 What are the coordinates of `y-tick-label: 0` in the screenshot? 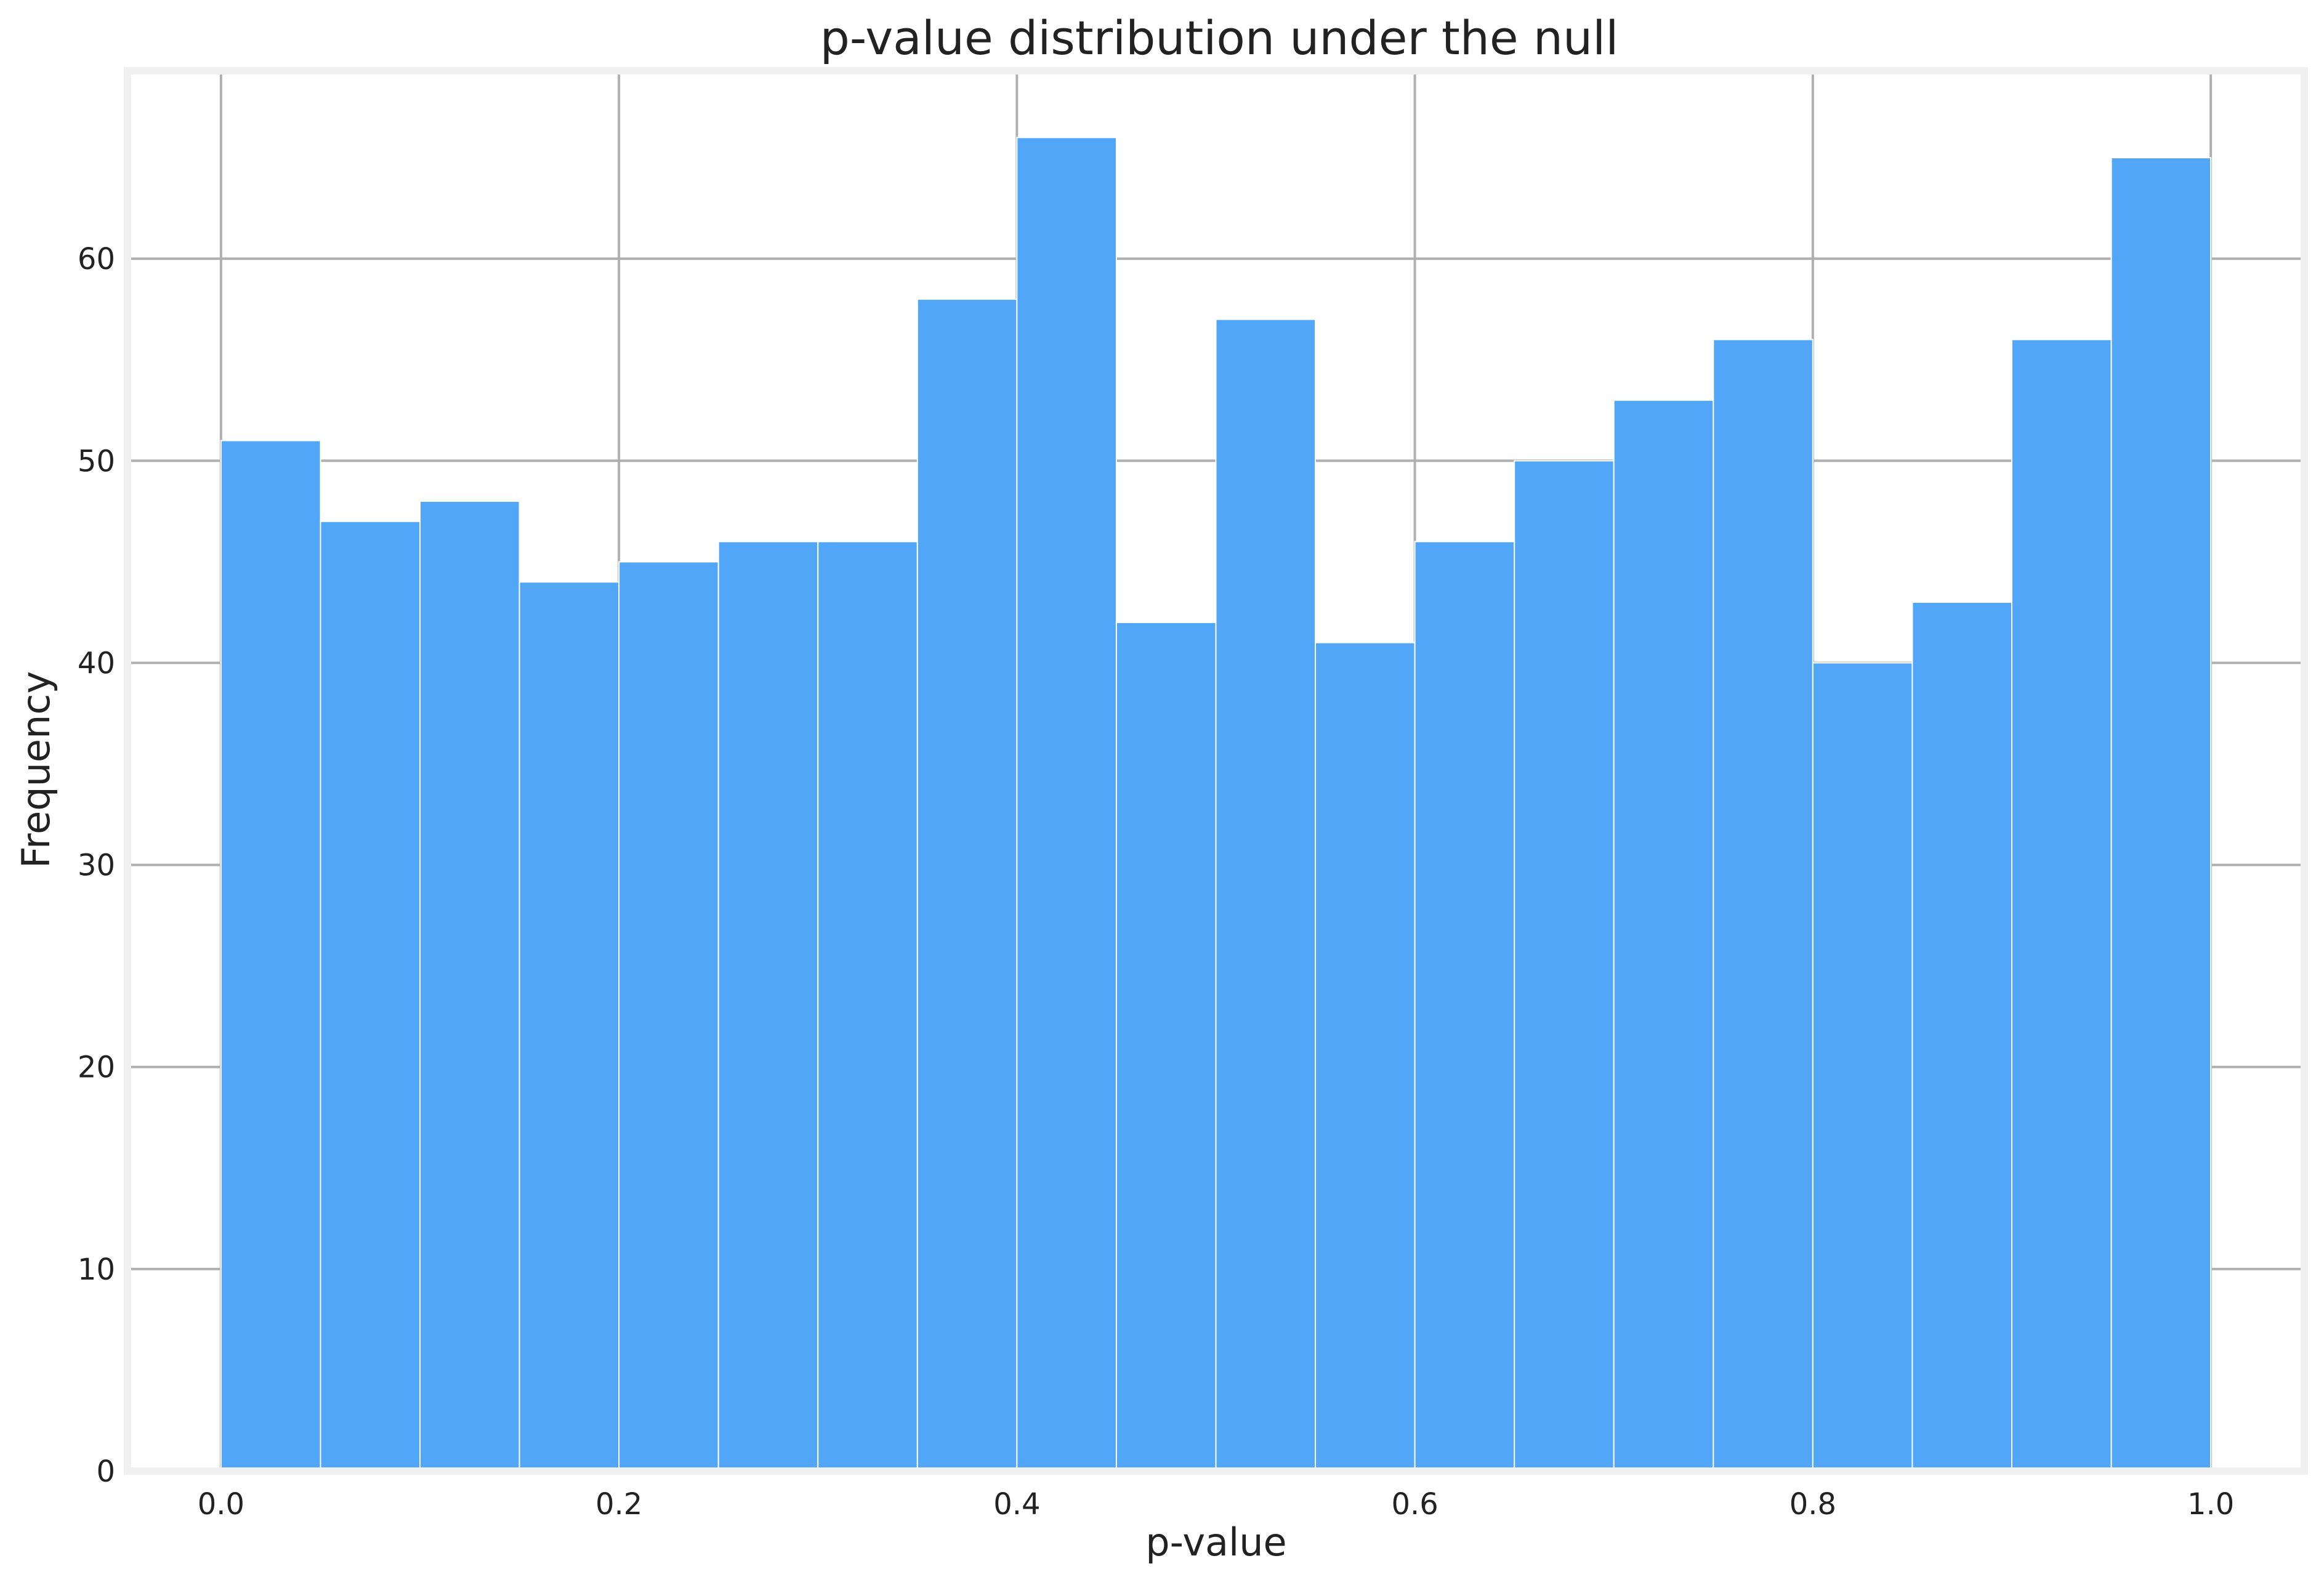 It's located at (105, 1471).